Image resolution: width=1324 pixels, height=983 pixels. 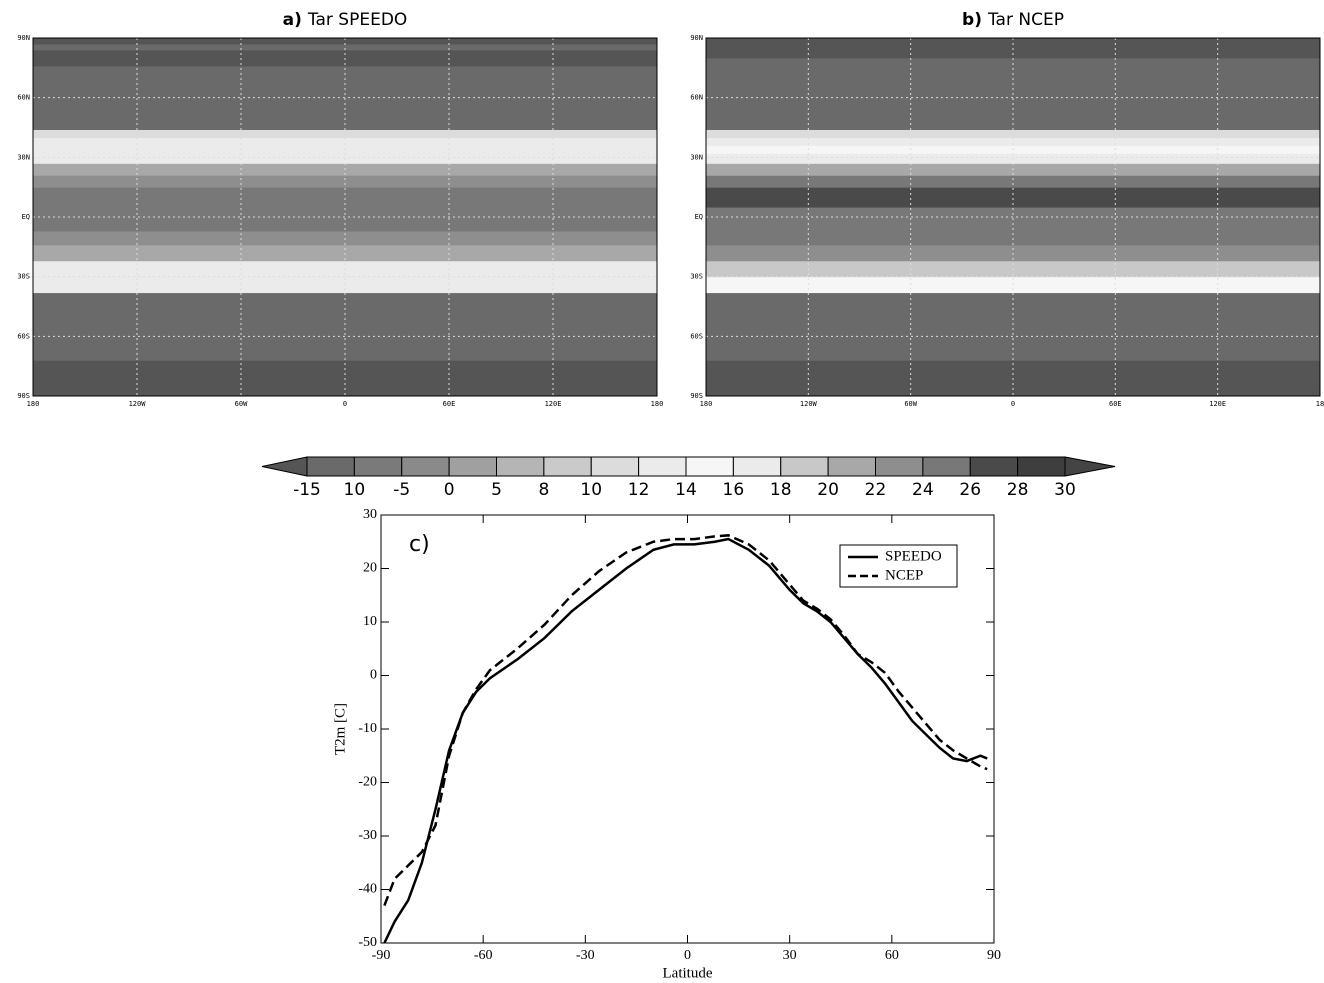 What do you see at coordinates (688, 973) in the screenshot?
I see `x-axis-label: Latitude` at bounding box center [688, 973].